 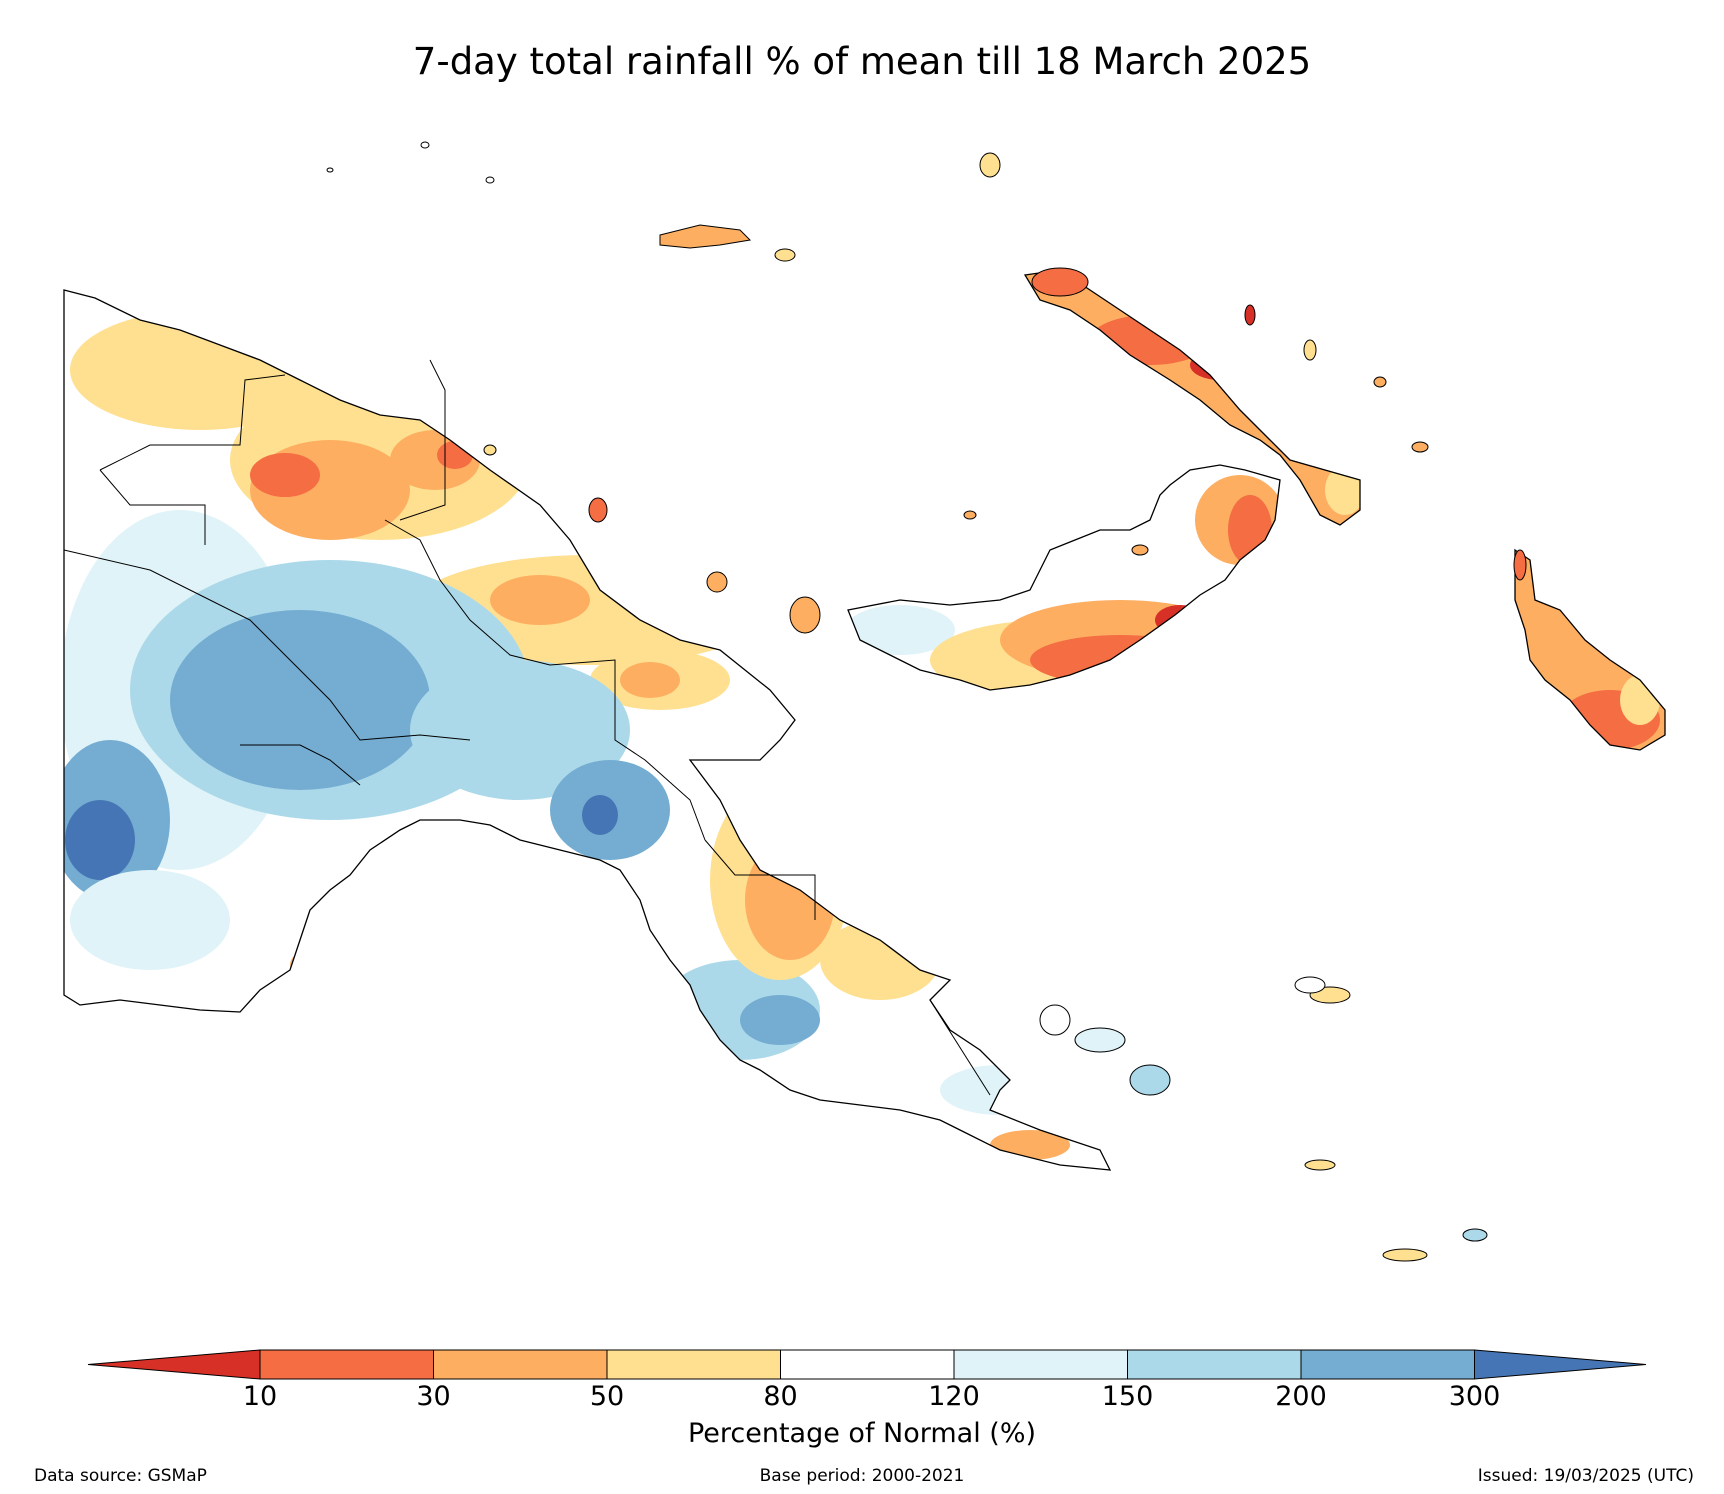 I want to click on colorbar-tick-label: 10, so click(x=260, y=1396).